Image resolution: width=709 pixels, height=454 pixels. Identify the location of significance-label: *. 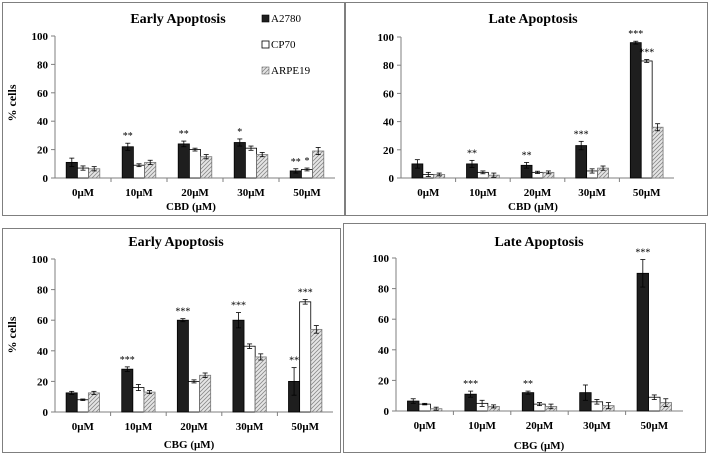
(239, 132).